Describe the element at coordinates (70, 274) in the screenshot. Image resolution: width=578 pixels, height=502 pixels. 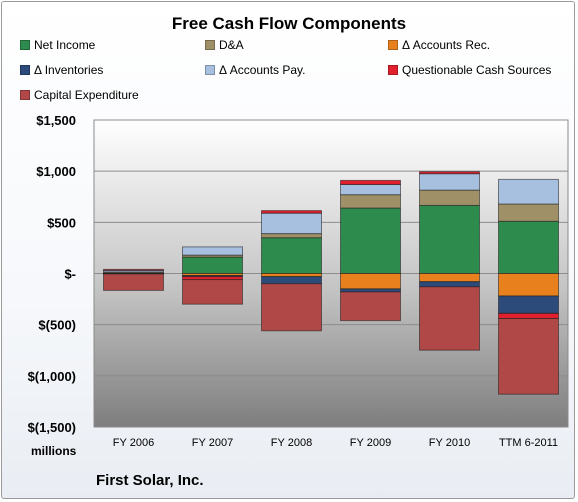
I see `y-tick-label: $-` at that location.